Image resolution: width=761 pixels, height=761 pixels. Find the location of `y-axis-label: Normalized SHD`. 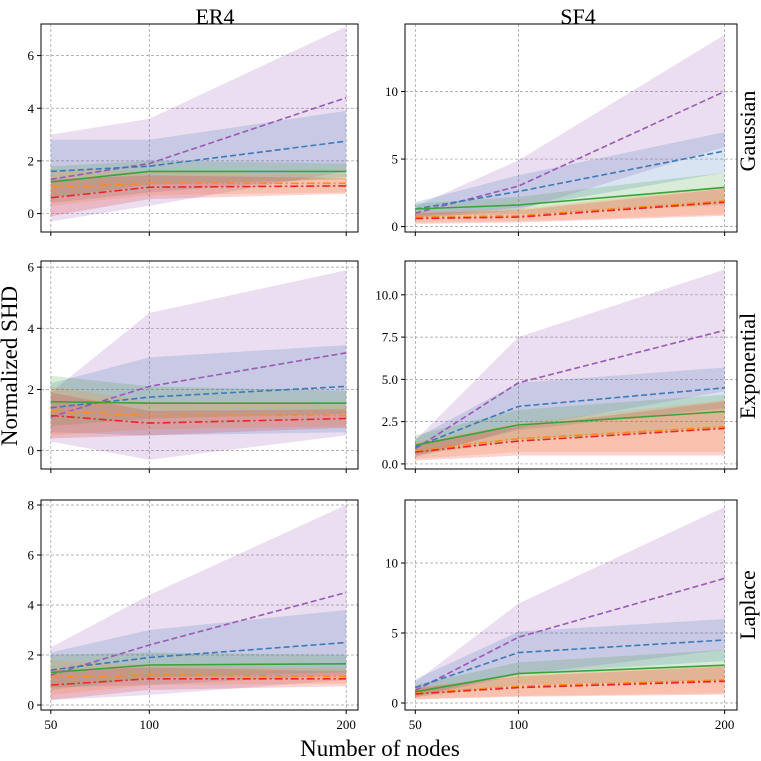

y-axis-label: Normalized SHD is located at coordinates (11, 366).